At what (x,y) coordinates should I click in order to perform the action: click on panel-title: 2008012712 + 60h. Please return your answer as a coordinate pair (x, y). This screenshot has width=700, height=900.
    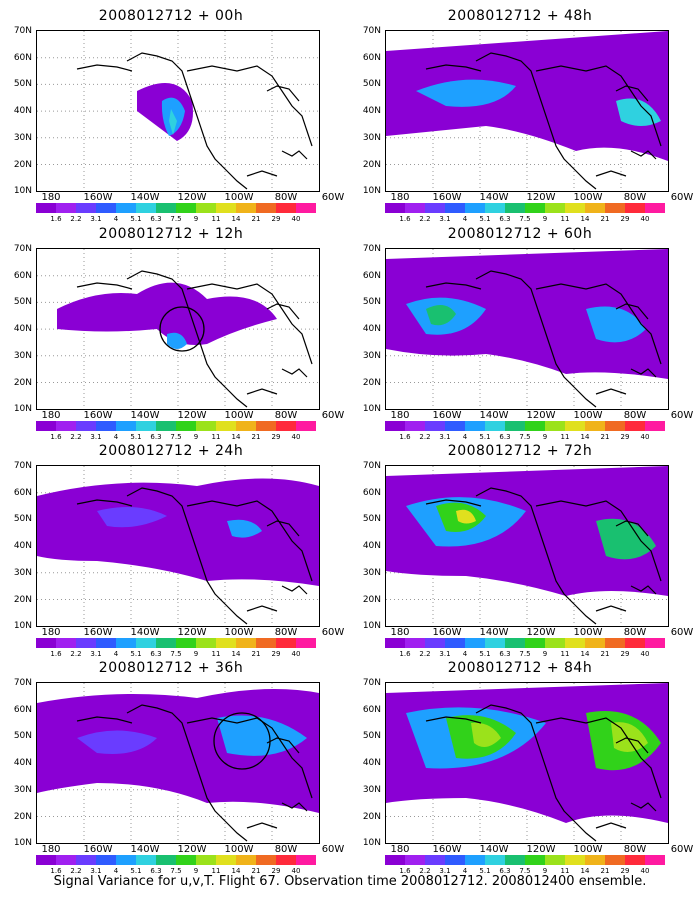
    Looking at the image, I should click on (520, 234).